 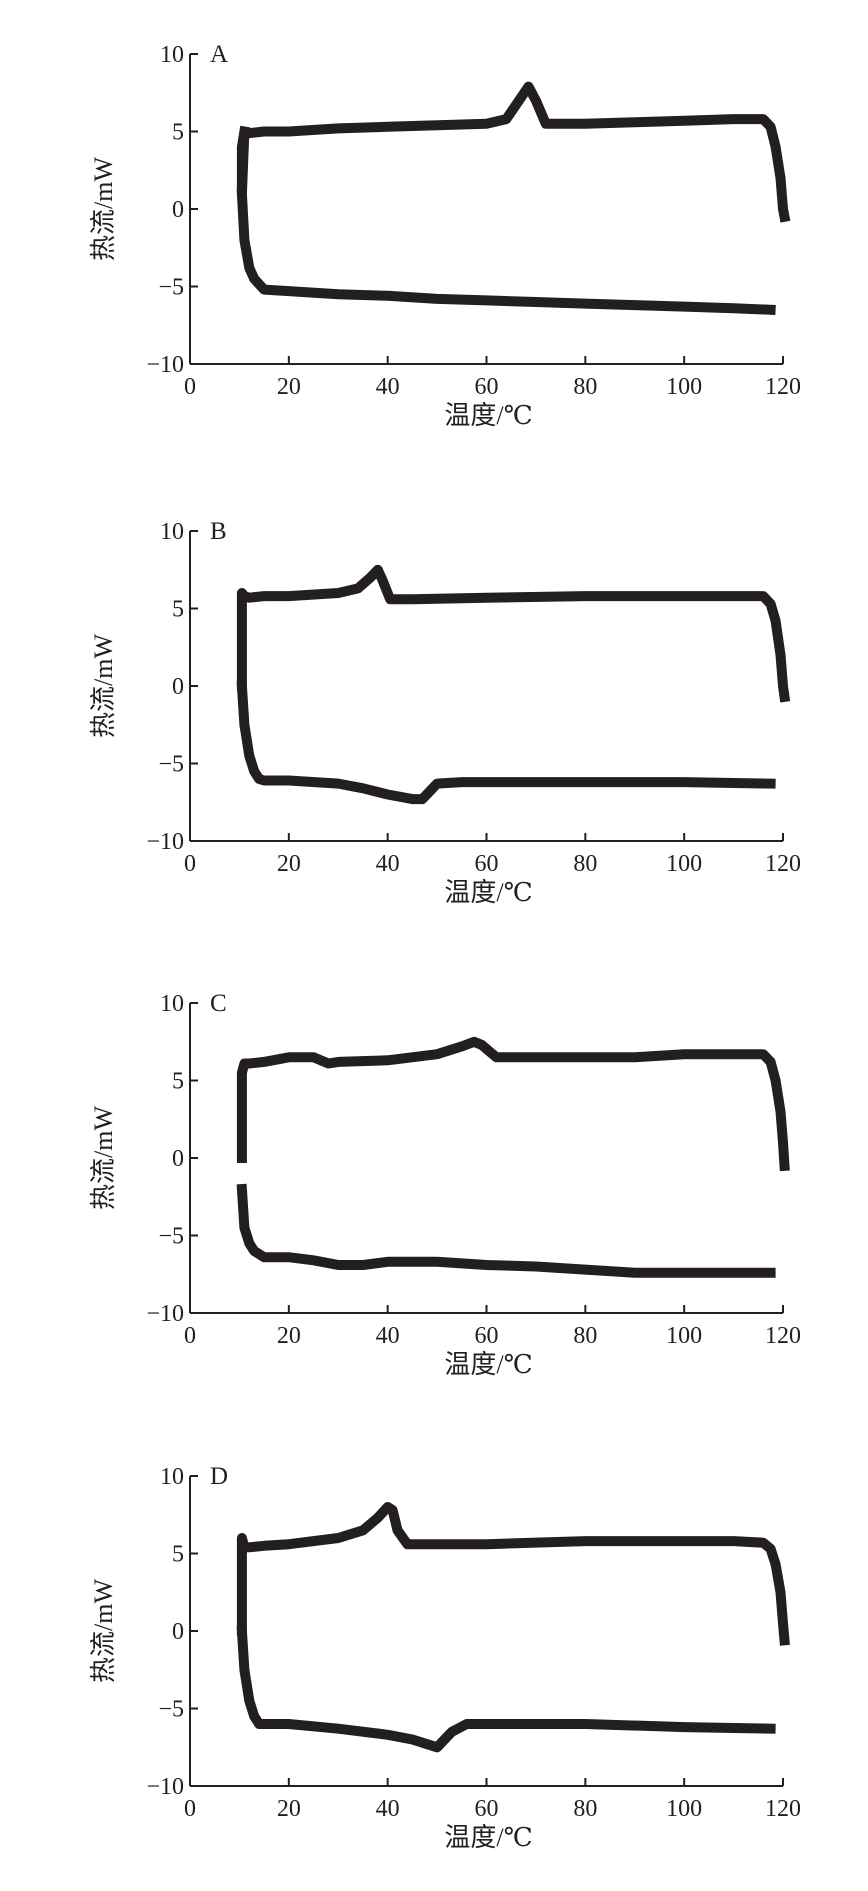 I want to click on panel-label: B, so click(x=218, y=531).